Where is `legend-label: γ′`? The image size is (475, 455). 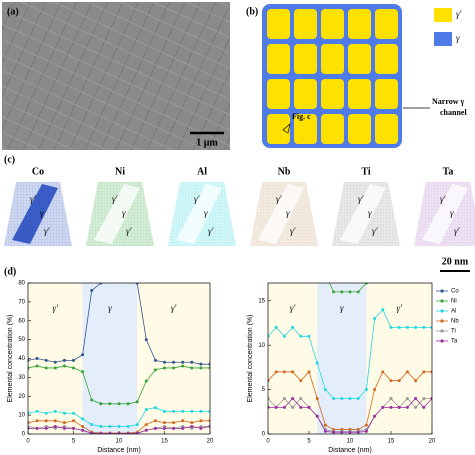
legend-label: γ′ is located at coordinates (459, 14).